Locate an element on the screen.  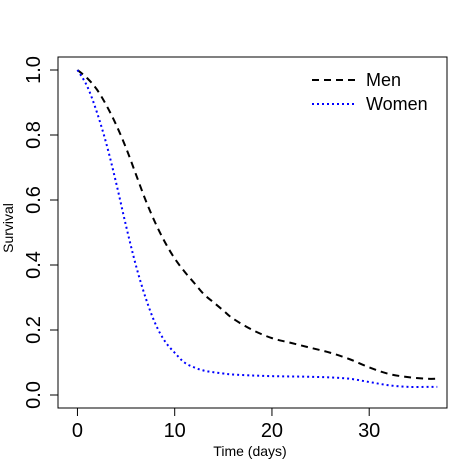
x-tick-label: 10 is located at coordinates (175, 431).